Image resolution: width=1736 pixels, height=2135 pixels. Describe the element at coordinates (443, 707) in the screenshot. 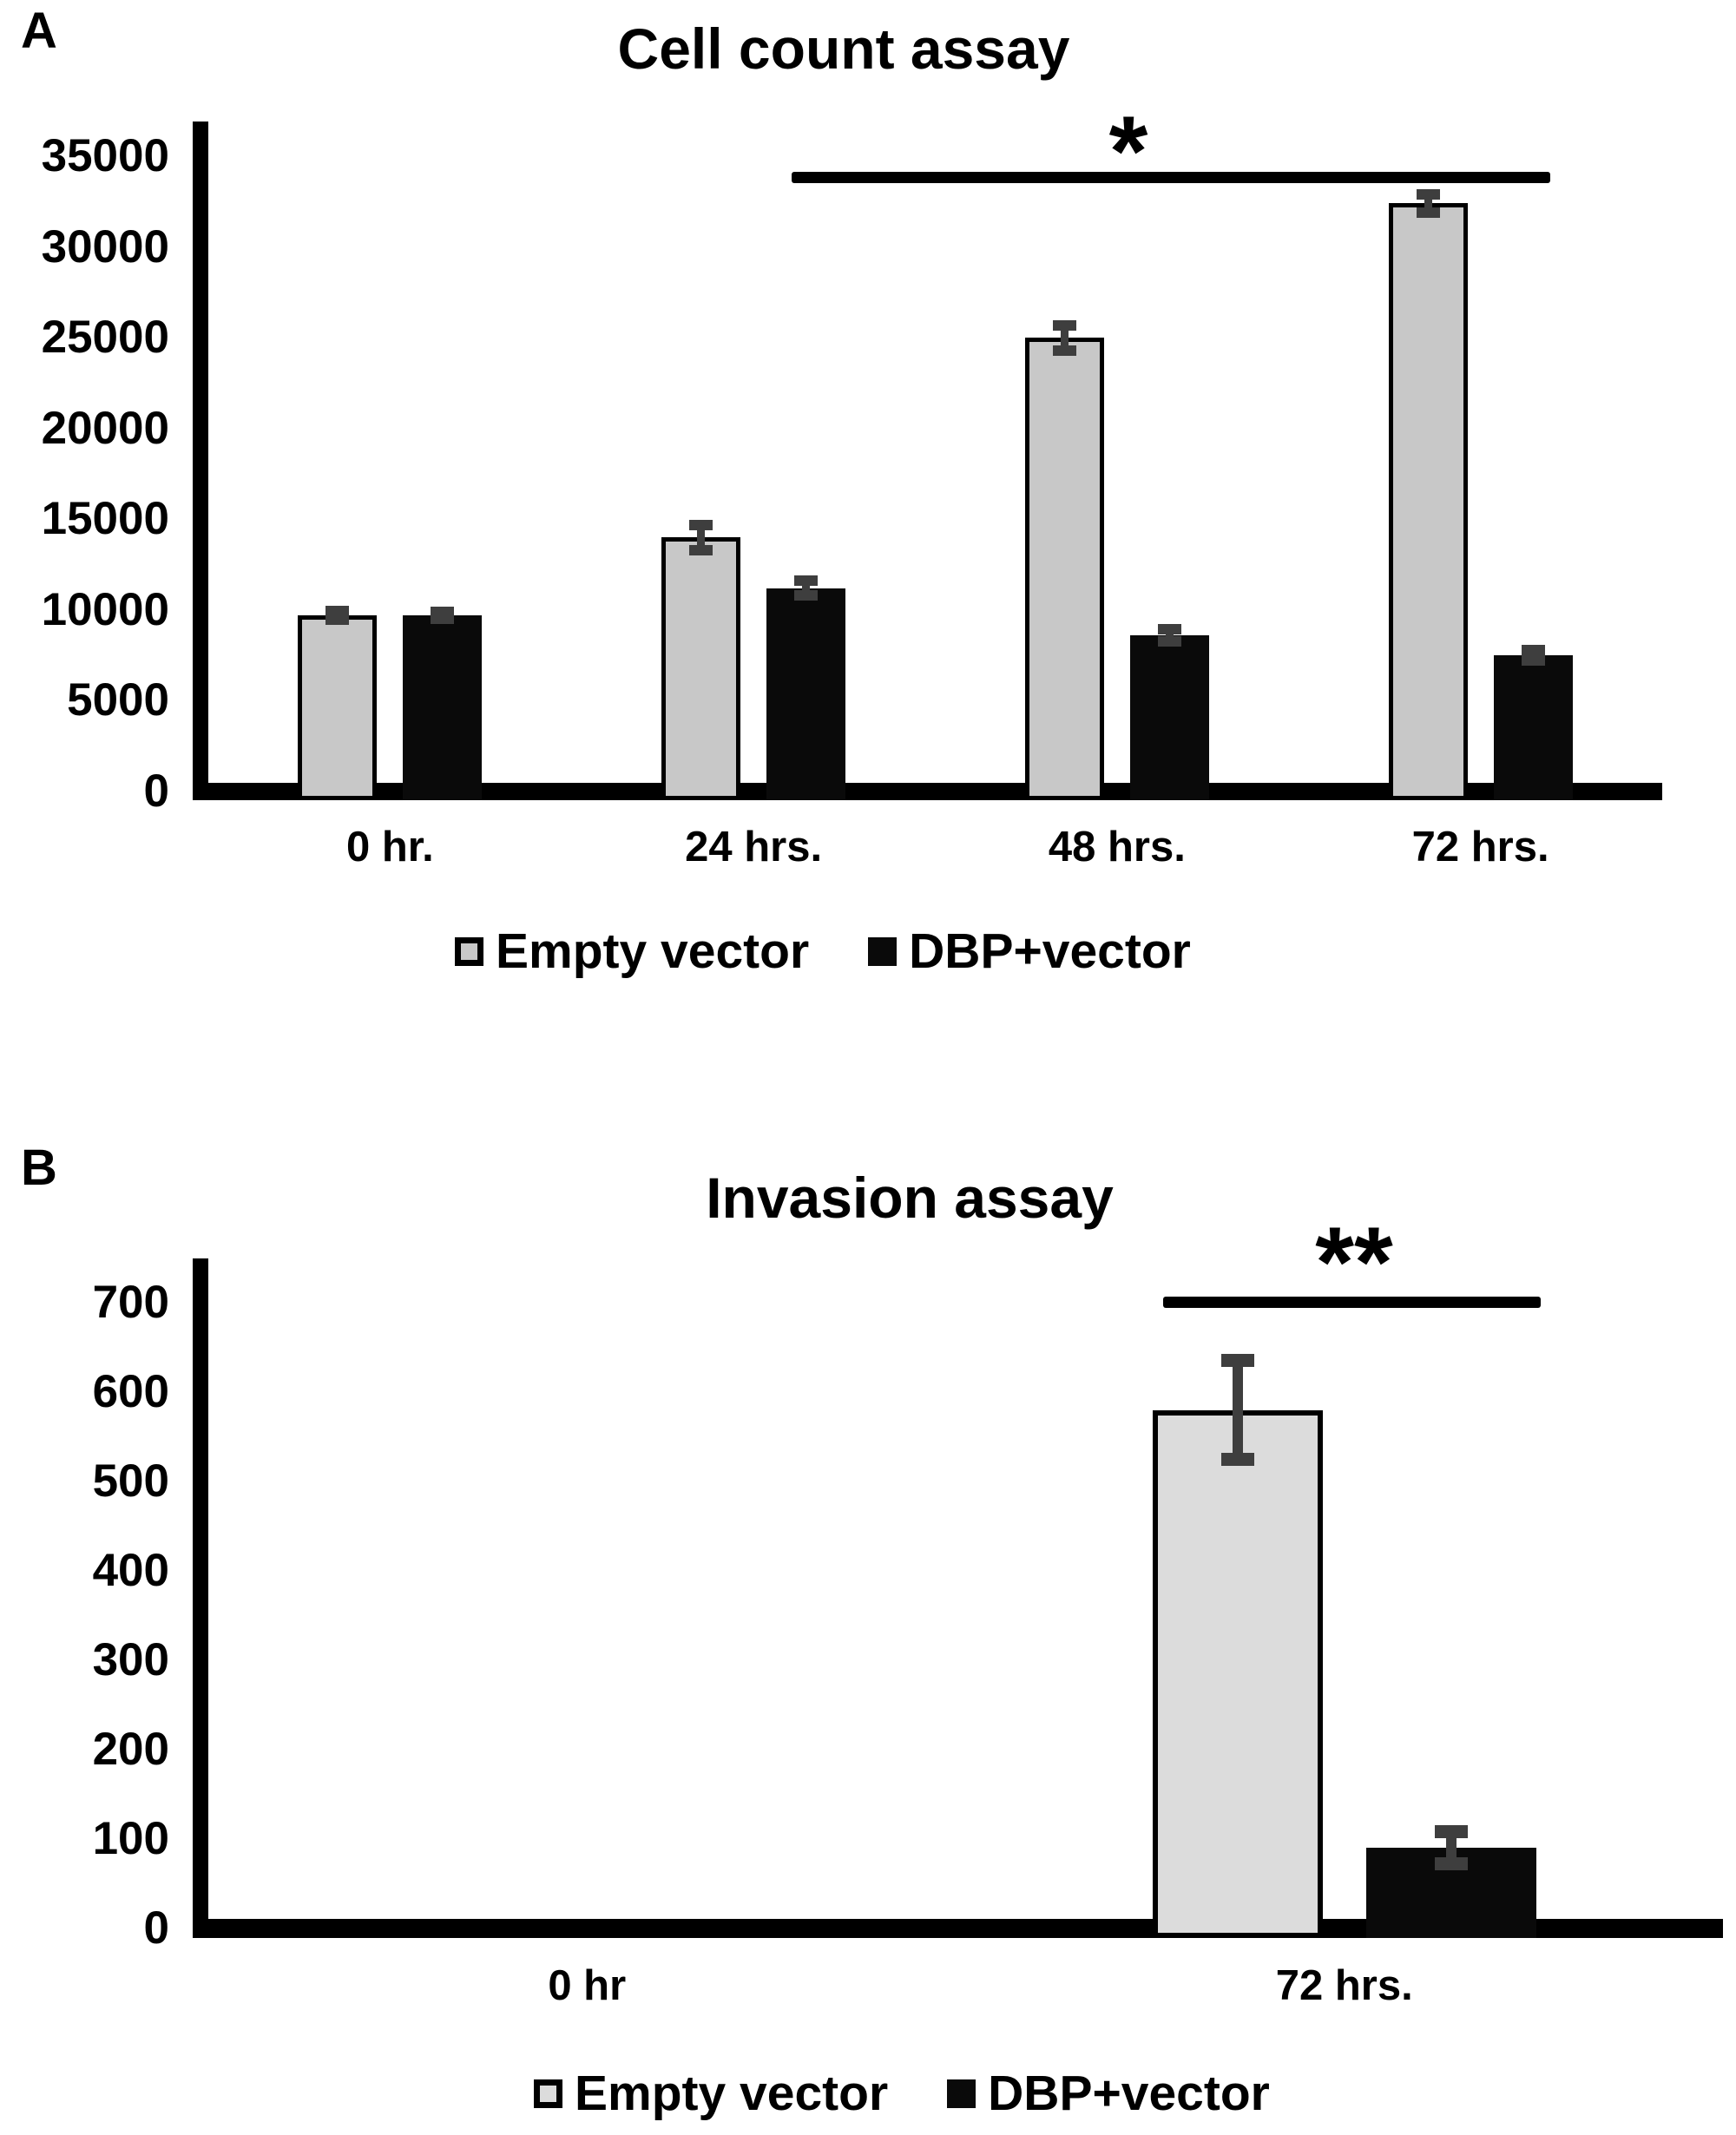

I see `bar-dbp-vector-0hr` at that location.